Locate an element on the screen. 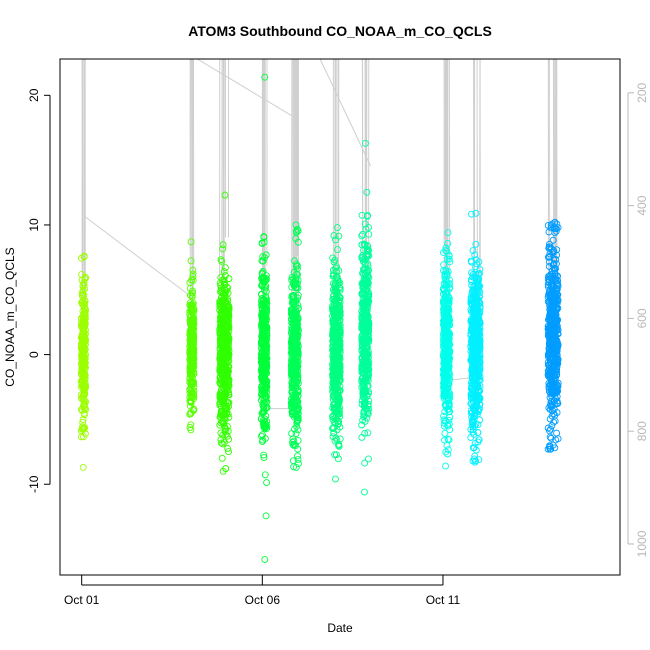 Image resolution: width=650 pixels, height=650 pixels. data-point-extreme is located at coordinates (84, 256).